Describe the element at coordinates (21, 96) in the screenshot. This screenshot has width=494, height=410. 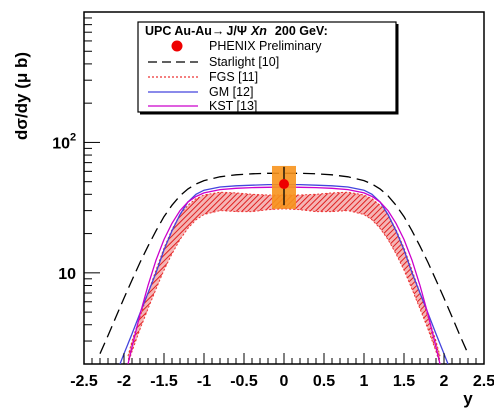
I see `y-axis-label: dσ/dy (μ b)` at that location.